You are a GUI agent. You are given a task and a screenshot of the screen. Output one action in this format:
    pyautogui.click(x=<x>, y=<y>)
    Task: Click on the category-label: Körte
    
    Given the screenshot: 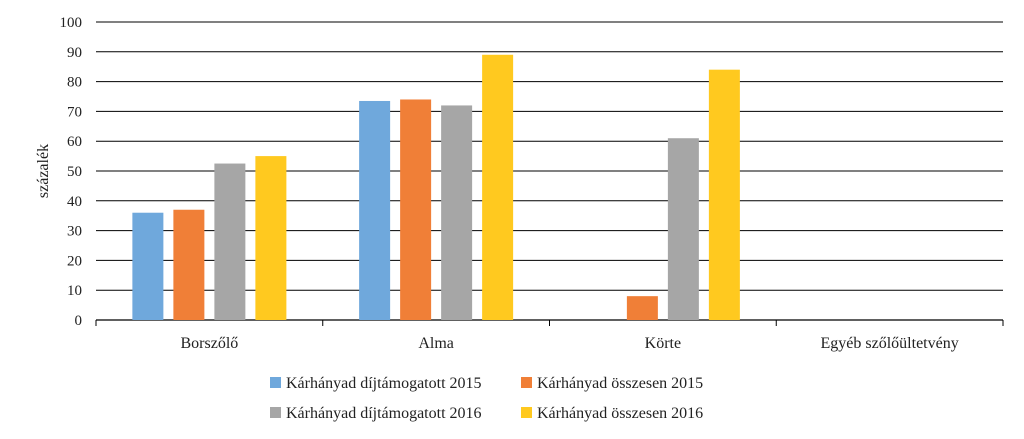 What is the action you would take?
    pyautogui.click(x=663, y=343)
    